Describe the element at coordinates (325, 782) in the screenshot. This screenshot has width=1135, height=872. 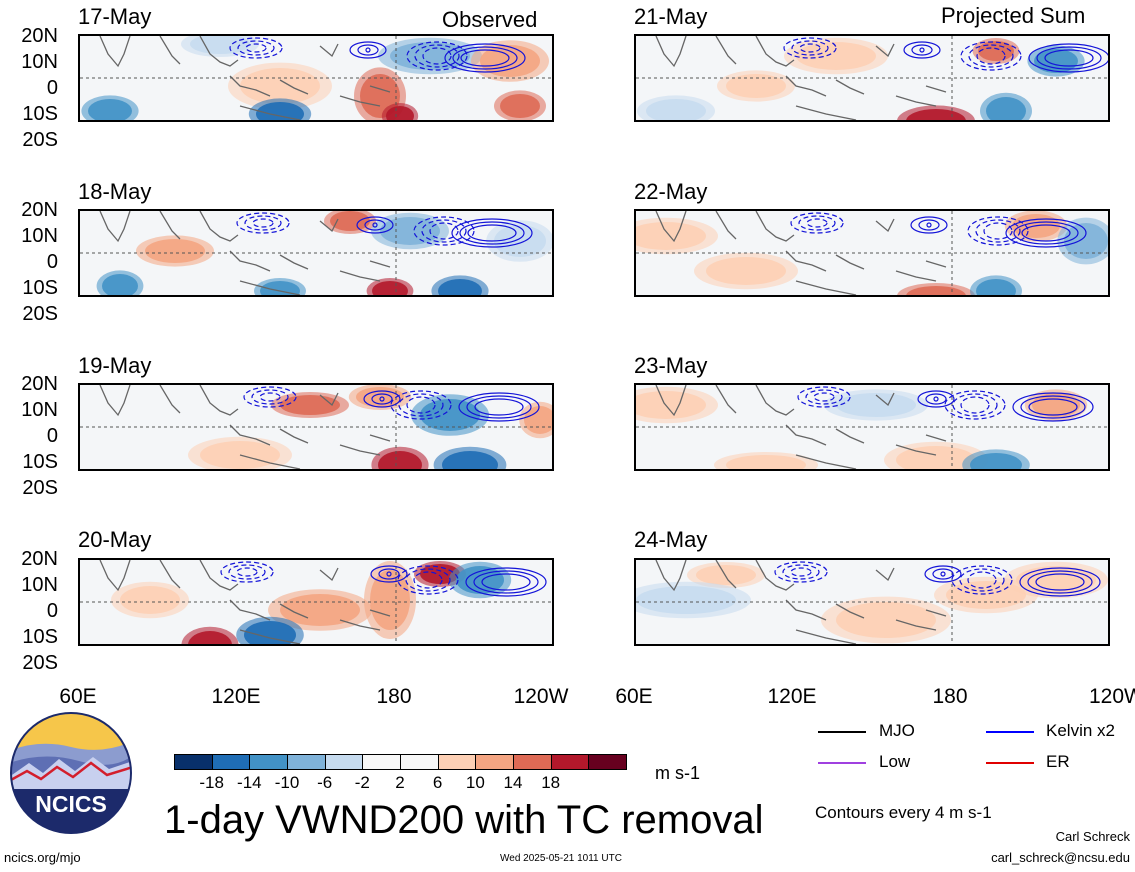
I see `colorbar-tick: -6` at that location.